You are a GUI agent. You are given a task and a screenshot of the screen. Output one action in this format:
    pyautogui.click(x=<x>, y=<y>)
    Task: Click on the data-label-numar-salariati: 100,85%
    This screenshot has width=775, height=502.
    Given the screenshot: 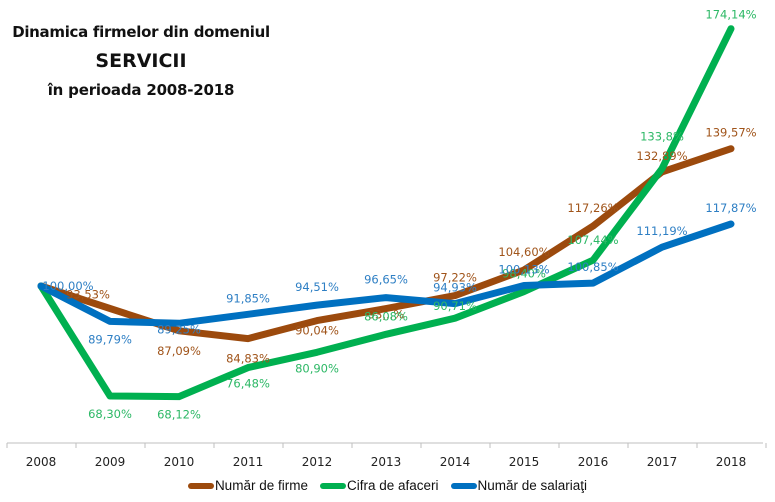 What is the action you would take?
    pyautogui.click(x=592, y=267)
    